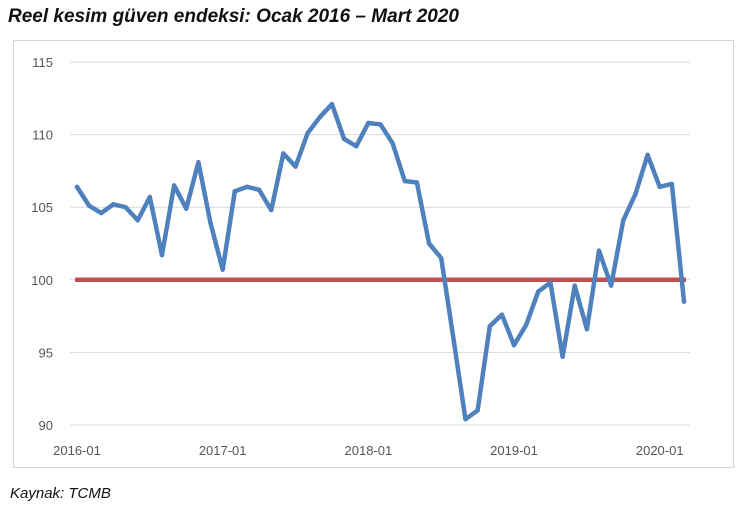 The width and height of the screenshot is (747, 515). What do you see at coordinates (42, 207) in the screenshot?
I see `y-tick-label: 105` at bounding box center [42, 207].